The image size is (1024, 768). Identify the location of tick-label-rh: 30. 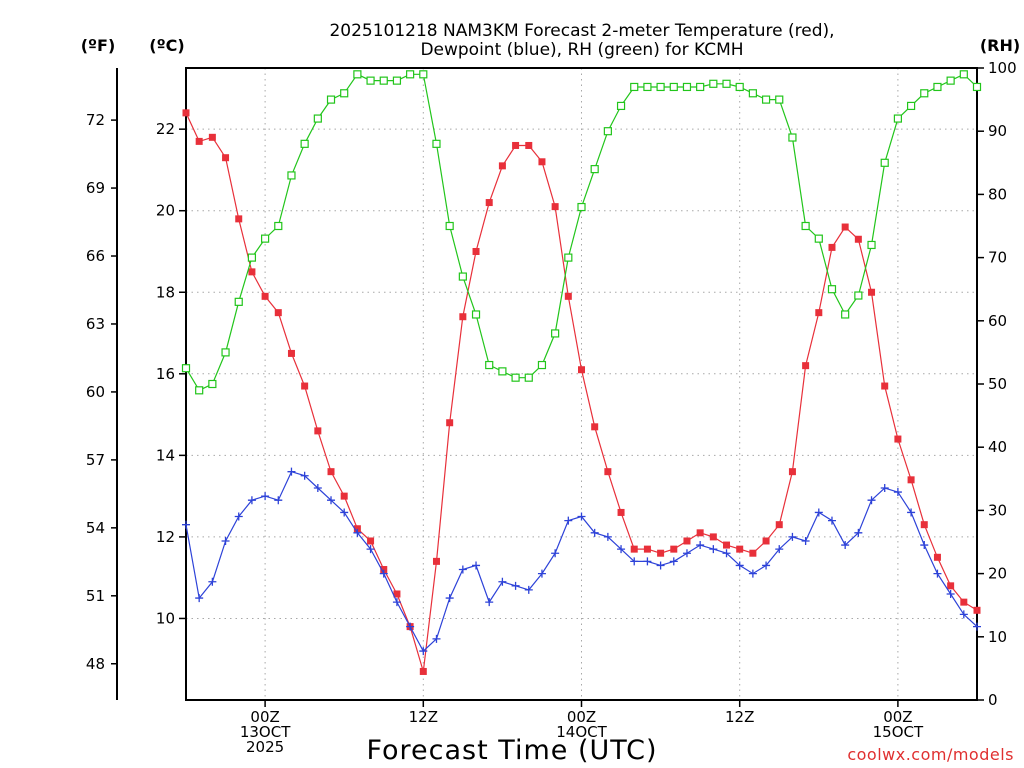
(997, 510).